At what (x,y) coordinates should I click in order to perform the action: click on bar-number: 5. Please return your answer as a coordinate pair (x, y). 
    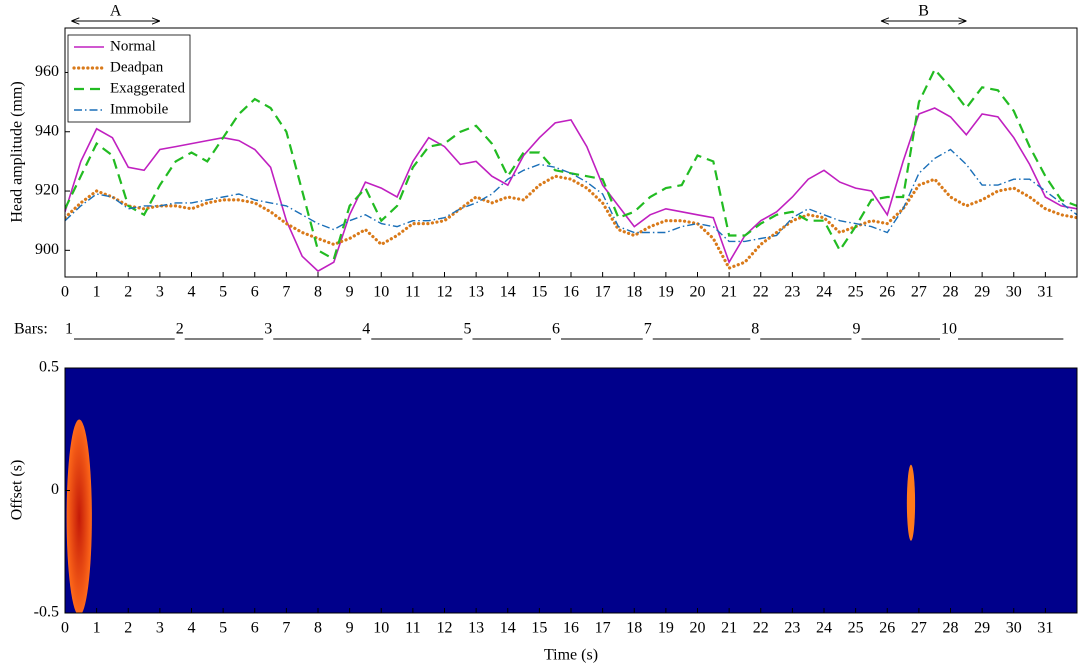
    Looking at the image, I should click on (467, 329).